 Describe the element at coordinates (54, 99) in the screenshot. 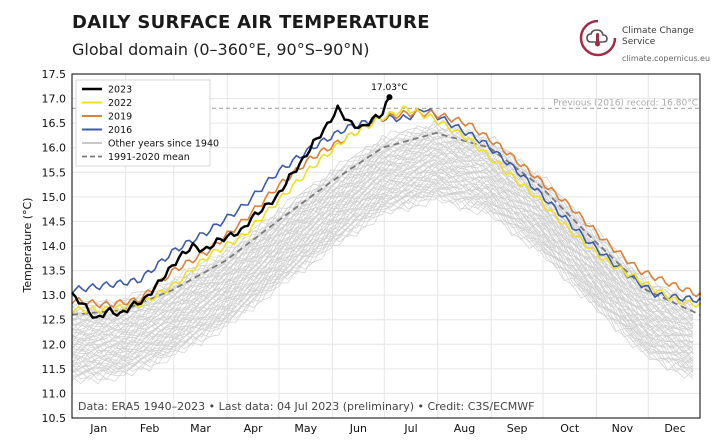

I see `y-tick-label: 17.0` at that location.